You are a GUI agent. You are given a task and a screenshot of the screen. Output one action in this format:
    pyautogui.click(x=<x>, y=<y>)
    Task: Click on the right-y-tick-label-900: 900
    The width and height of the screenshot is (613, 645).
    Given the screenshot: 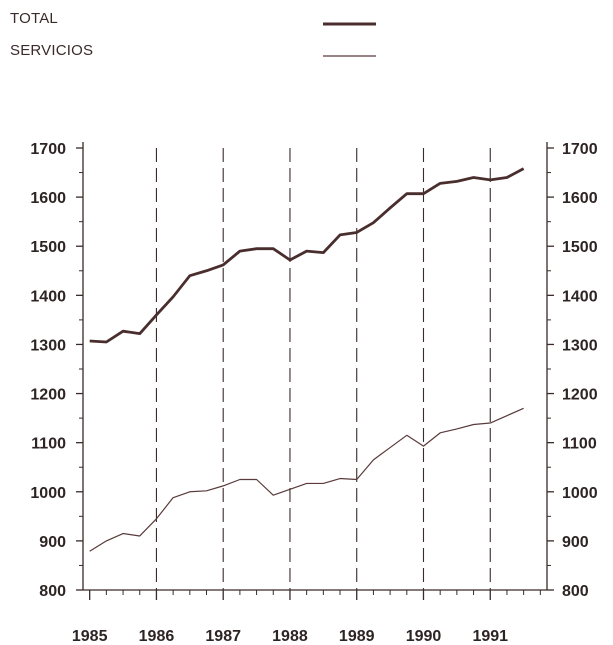 What is the action you would take?
    pyautogui.click(x=575, y=542)
    